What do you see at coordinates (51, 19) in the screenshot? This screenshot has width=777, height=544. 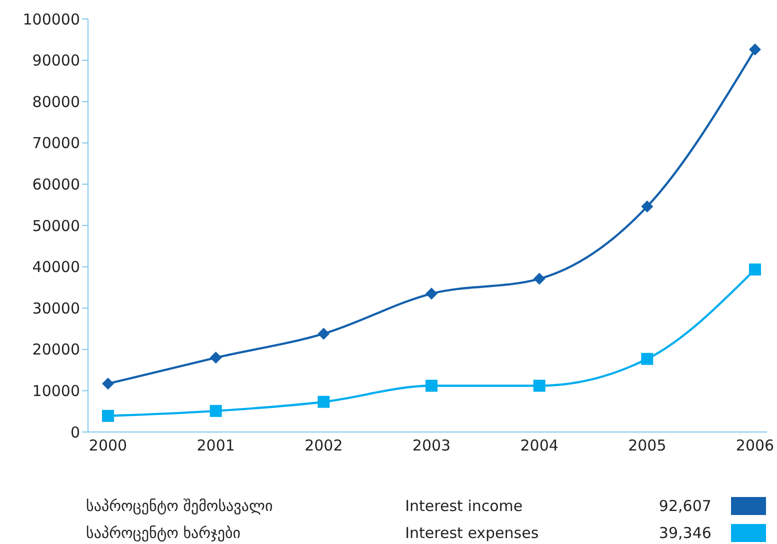 I see `y-tick-label: 100000` at bounding box center [51, 19].